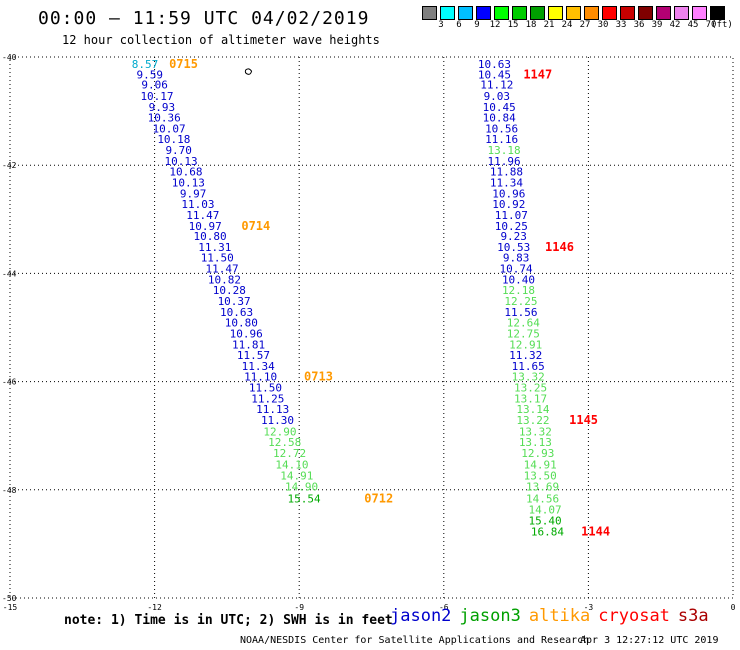 This screenshot has width=740, height=650. Describe the element at coordinates (722, 25) in the screenshot. I see `color-scale-unit: (ft)` at that location.